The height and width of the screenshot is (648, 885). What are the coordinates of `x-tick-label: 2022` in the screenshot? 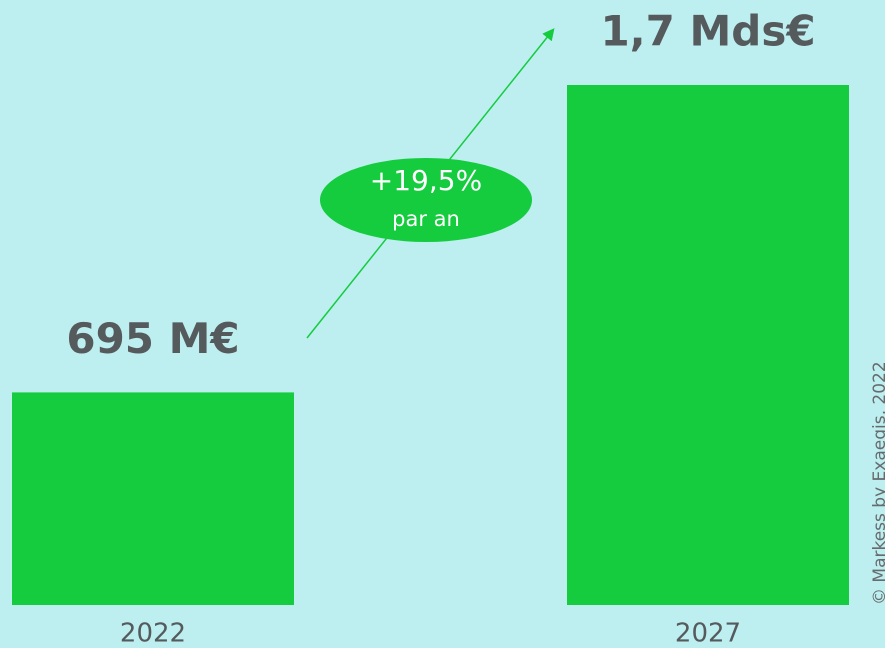 It's located at (153, 633).